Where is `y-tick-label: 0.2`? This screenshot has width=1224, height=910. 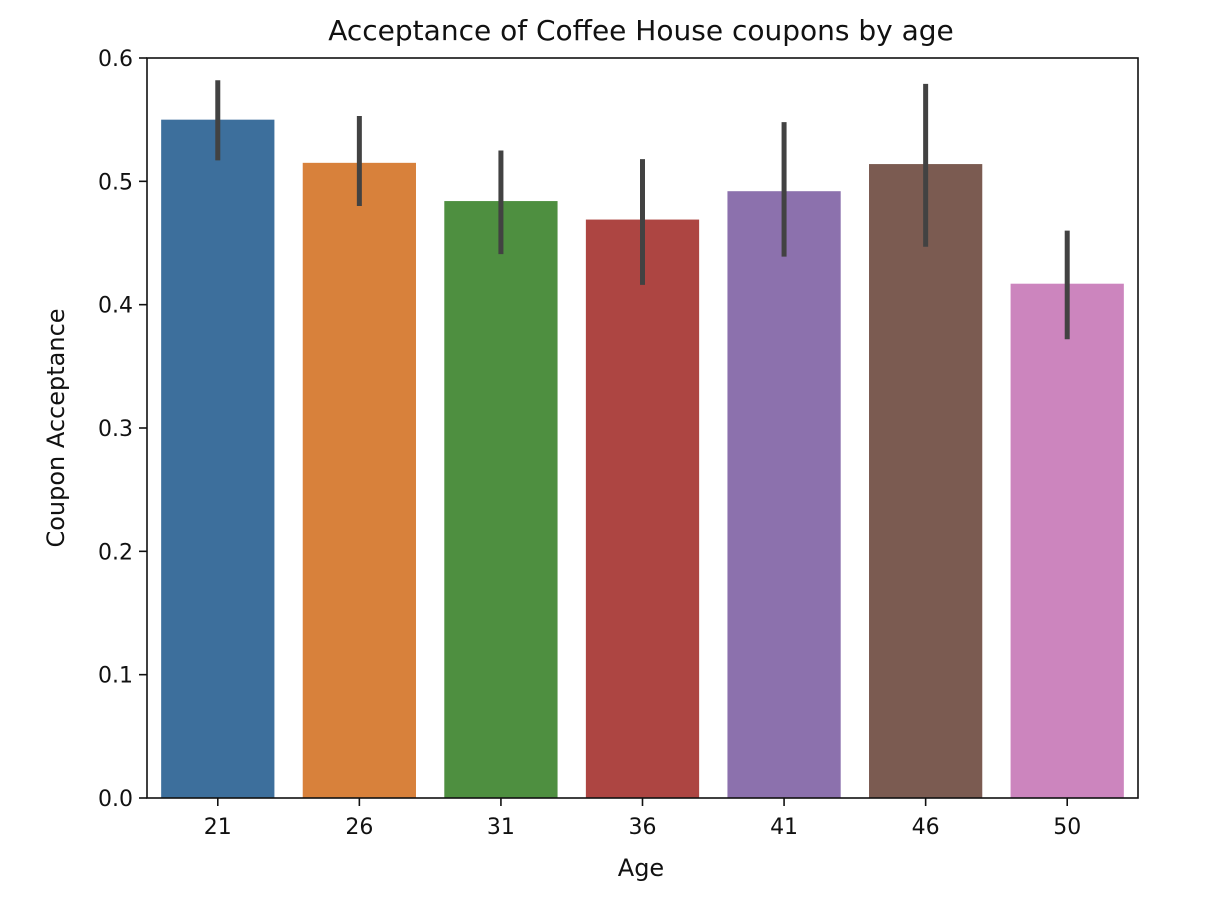 y-tick-label: 0.2 is located at coordinates (115, 552).